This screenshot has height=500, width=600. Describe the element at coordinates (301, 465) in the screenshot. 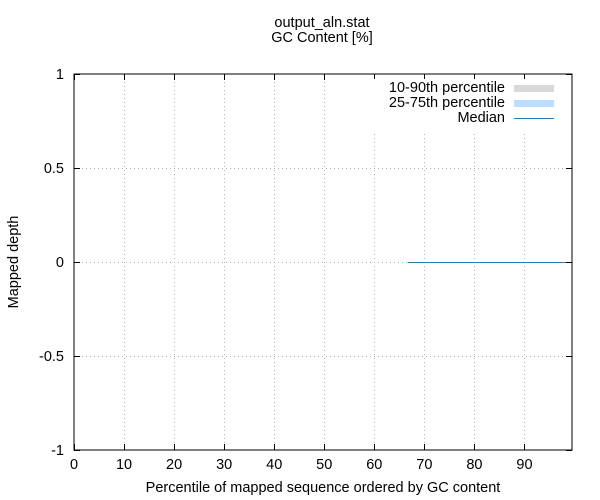

I see `x-tick-labels: 0 10 20 30 40 50 60 70 80 90` at that location.